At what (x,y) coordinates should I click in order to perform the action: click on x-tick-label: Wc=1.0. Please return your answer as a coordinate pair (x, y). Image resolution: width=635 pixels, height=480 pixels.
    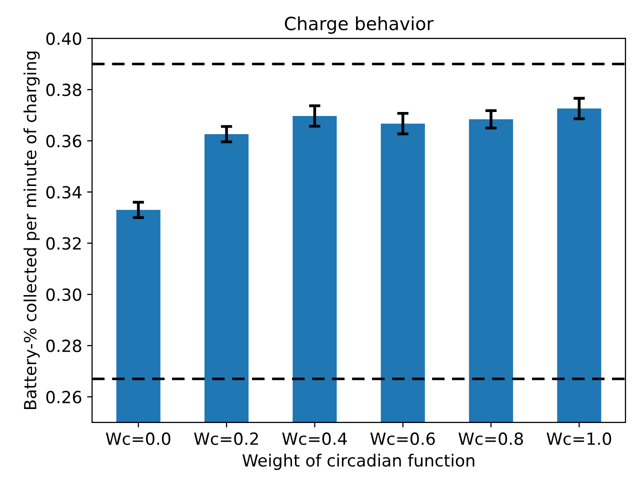
    Looking at the image, I should click on (579, 439).